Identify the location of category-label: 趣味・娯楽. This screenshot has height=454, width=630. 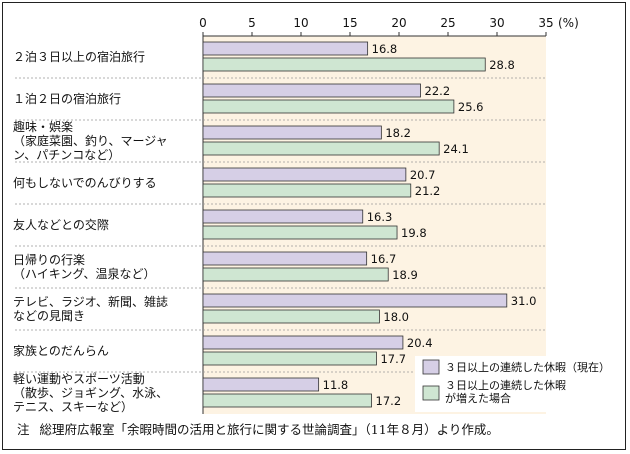
(43, 126).